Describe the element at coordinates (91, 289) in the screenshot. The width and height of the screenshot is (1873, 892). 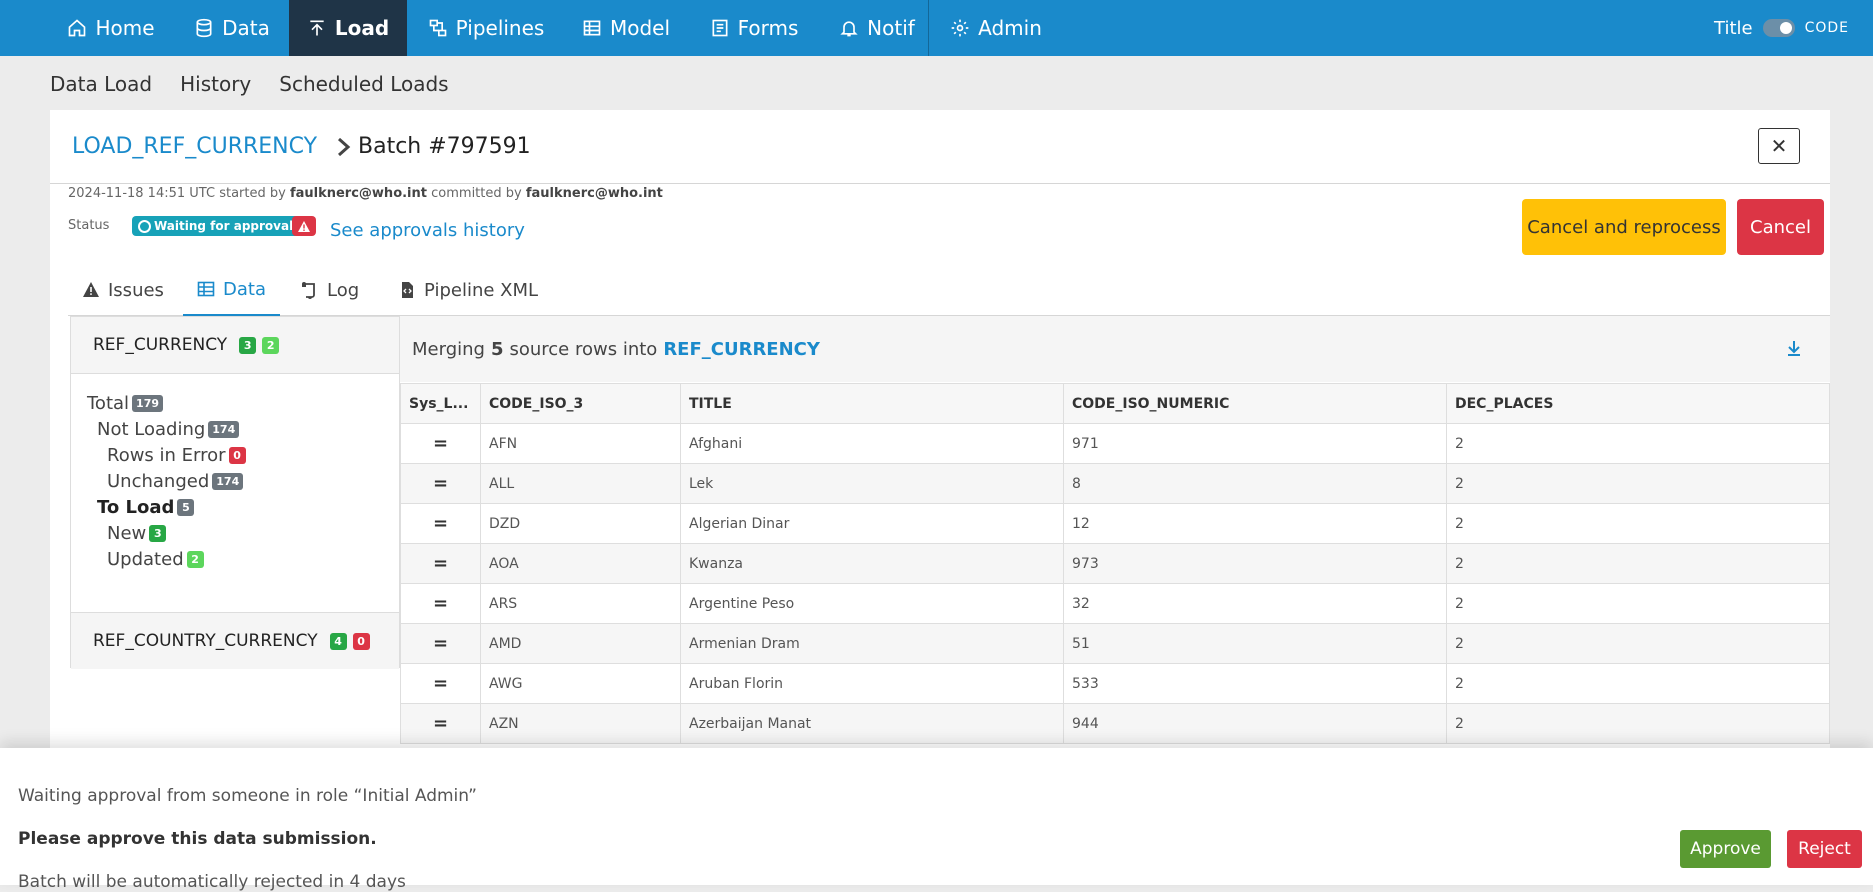
I see `warning-icon` at that location.